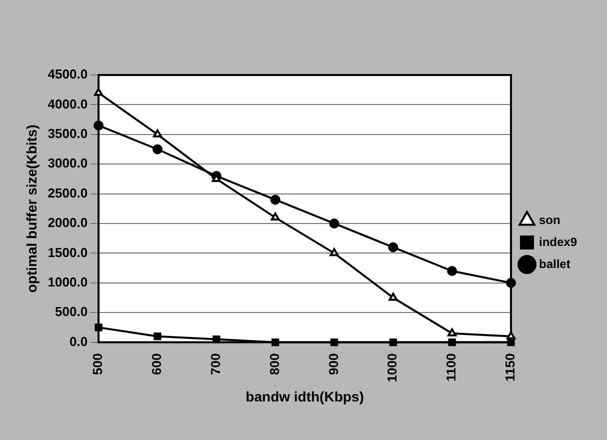  What do you see at coordinates (392, 367) in the screenshot?
I see `x-tick-label: 1000` at bounding box center [392, 367].